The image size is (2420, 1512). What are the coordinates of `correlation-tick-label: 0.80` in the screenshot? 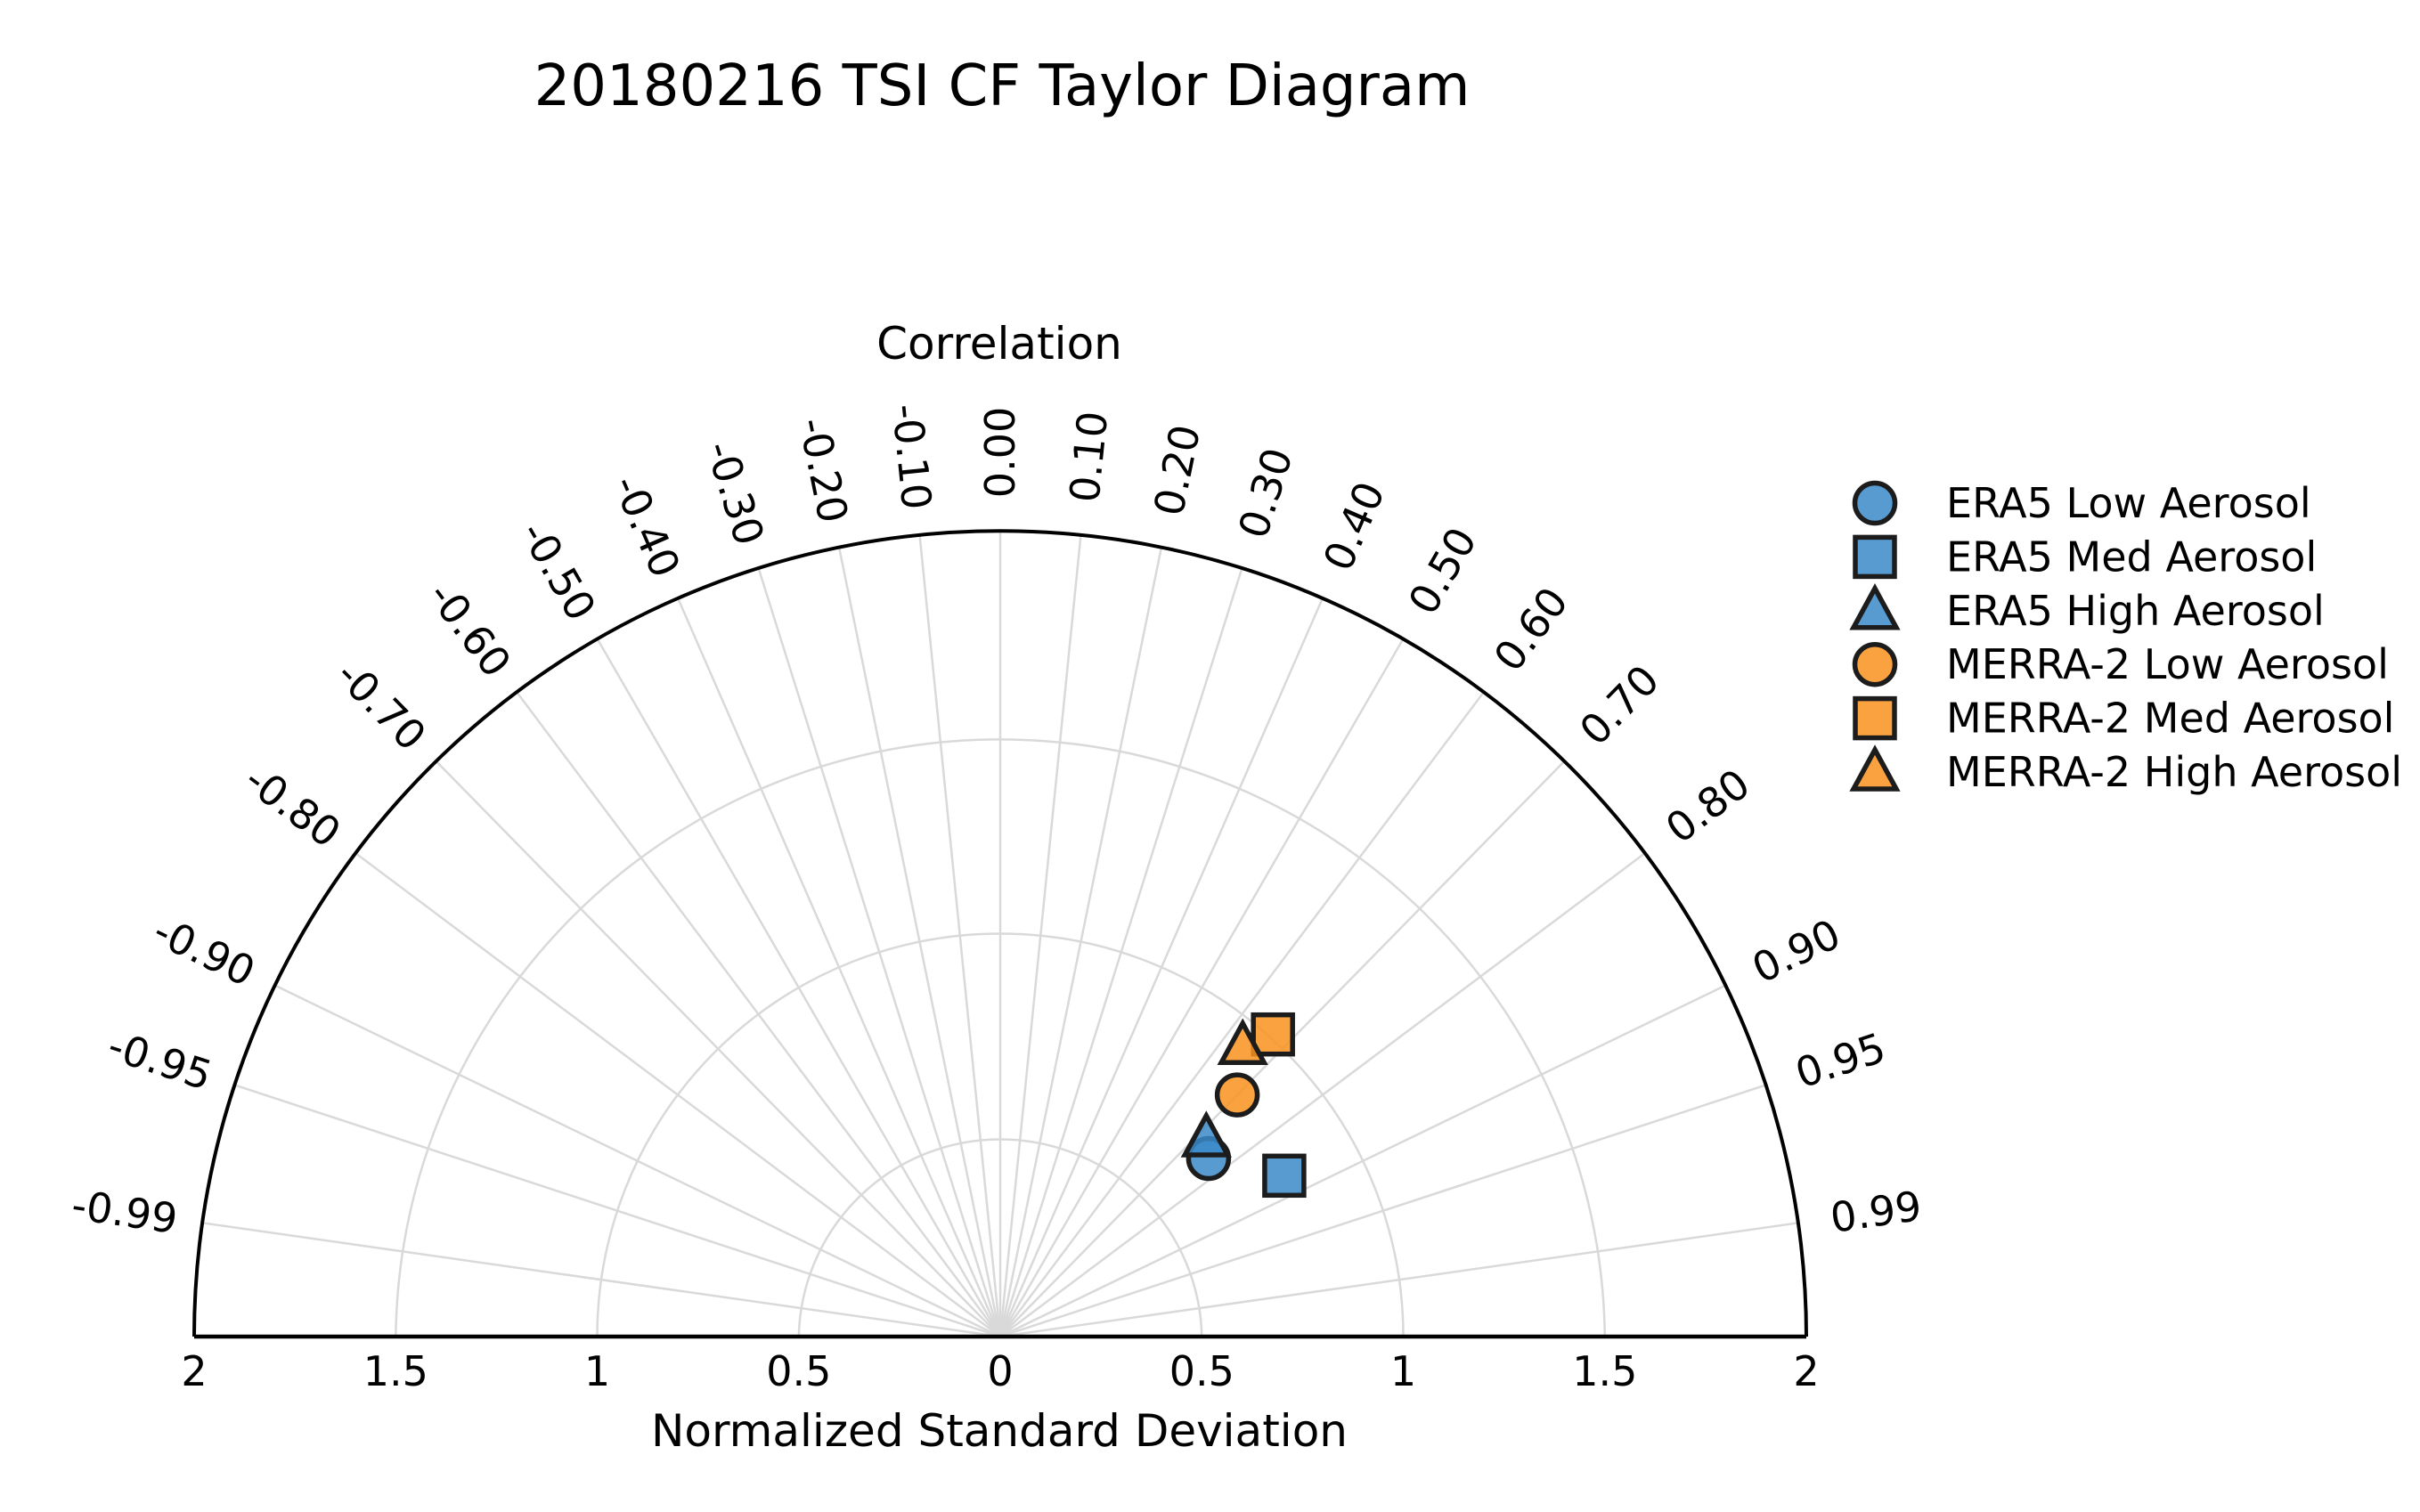 It's located at (1707, 806).